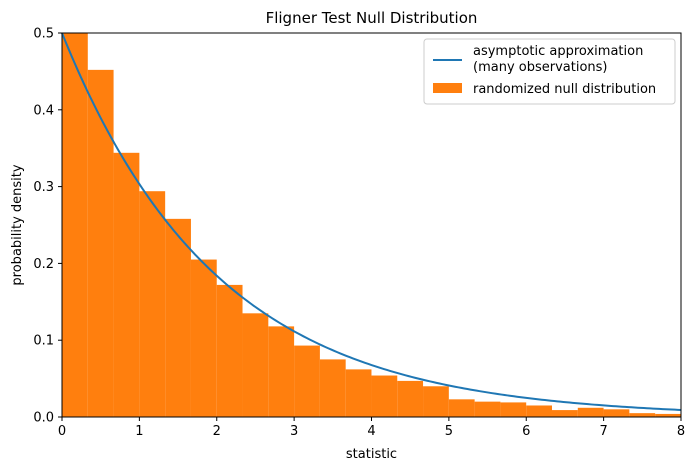  Describe the element at coordinates (603, 431) in the screenshot. I see `x-tick-label: 7` at that location.